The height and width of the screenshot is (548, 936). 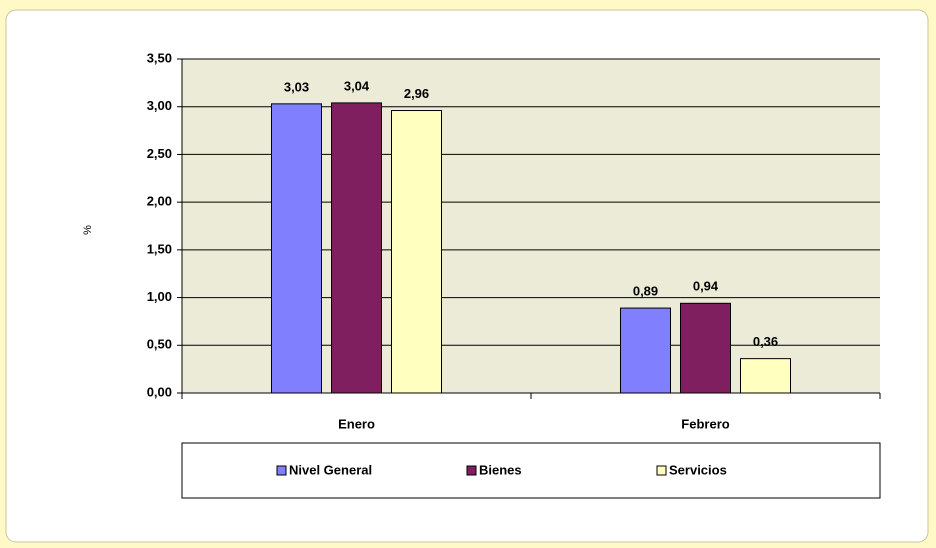 I want to click on value-label: 3,03, so click(x=296, y=86).